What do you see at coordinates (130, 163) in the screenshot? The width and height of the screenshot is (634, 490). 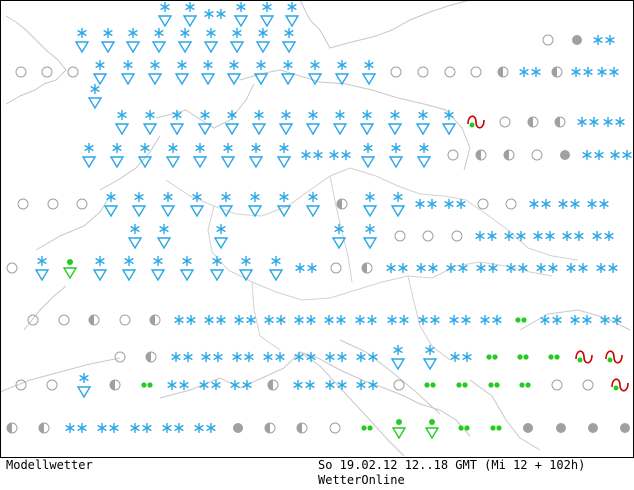 I see `benelux-coast` at bounding box center [130, 163].